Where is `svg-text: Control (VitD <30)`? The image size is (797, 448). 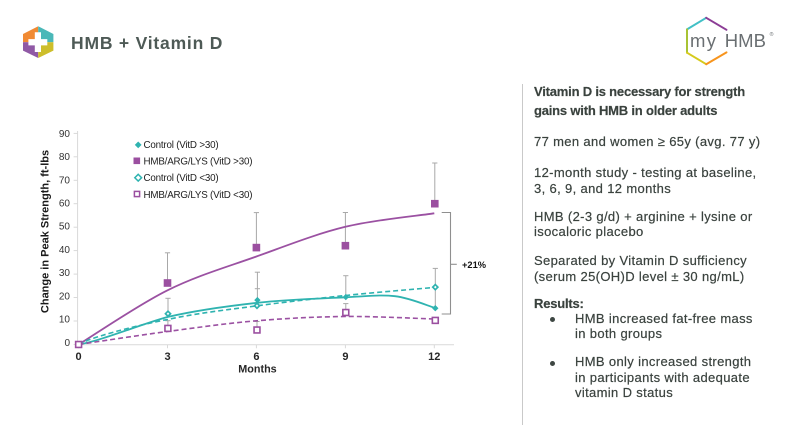 svg-text: Control (VitD <30) is located at coordinates (181, 178).